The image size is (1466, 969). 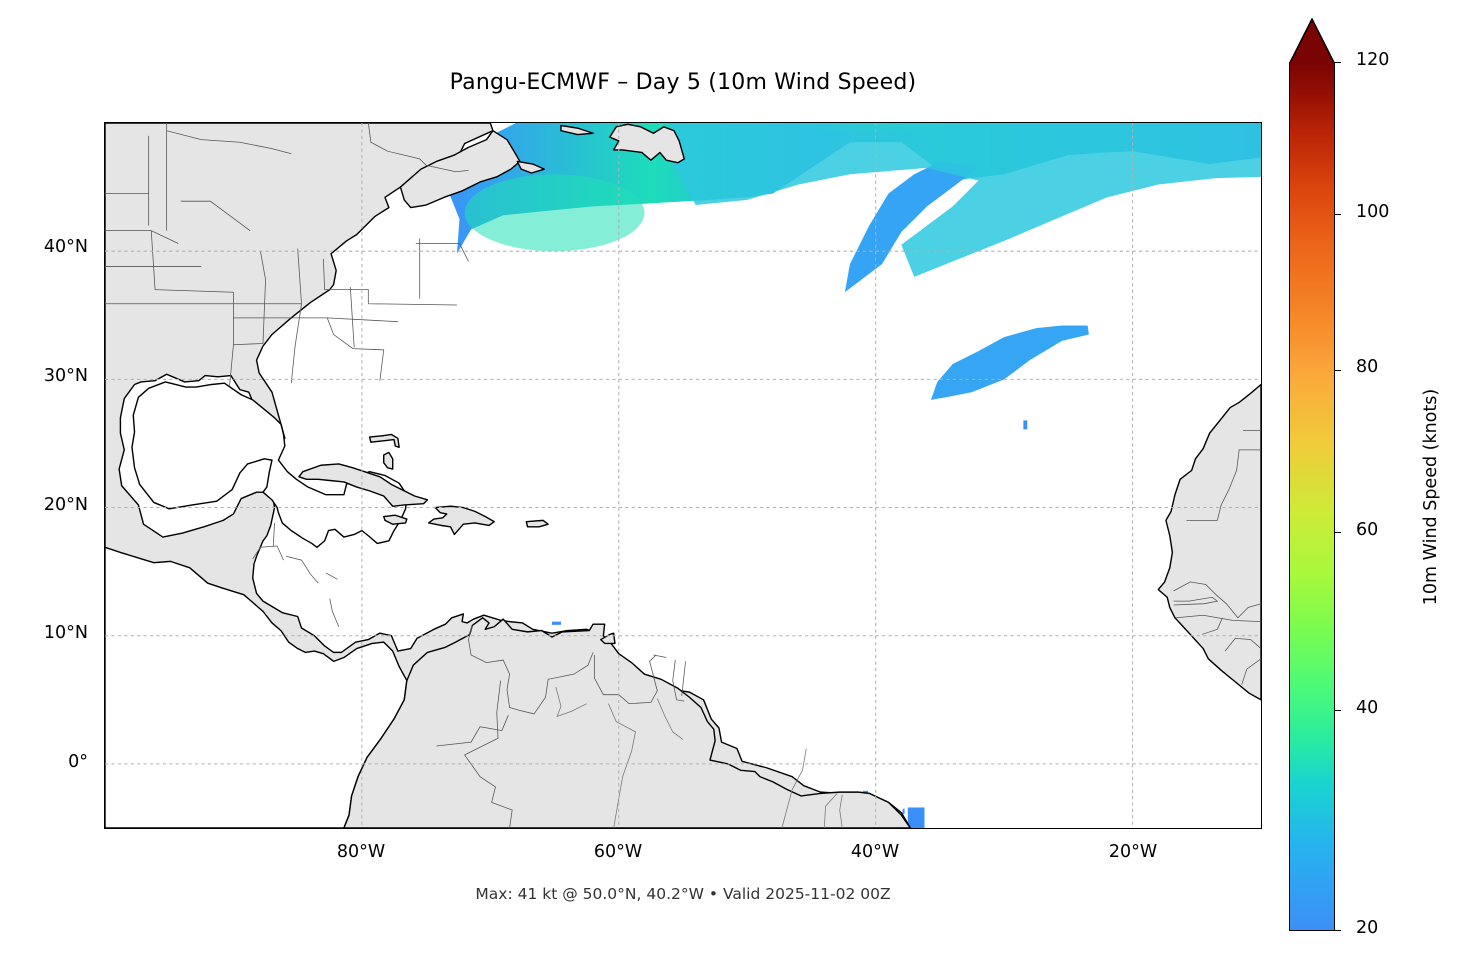 What do you see at coordinates (65, 633) in the screenshot?
I see `y-tick-10n: 10°N` at bounding box center [65, 633].